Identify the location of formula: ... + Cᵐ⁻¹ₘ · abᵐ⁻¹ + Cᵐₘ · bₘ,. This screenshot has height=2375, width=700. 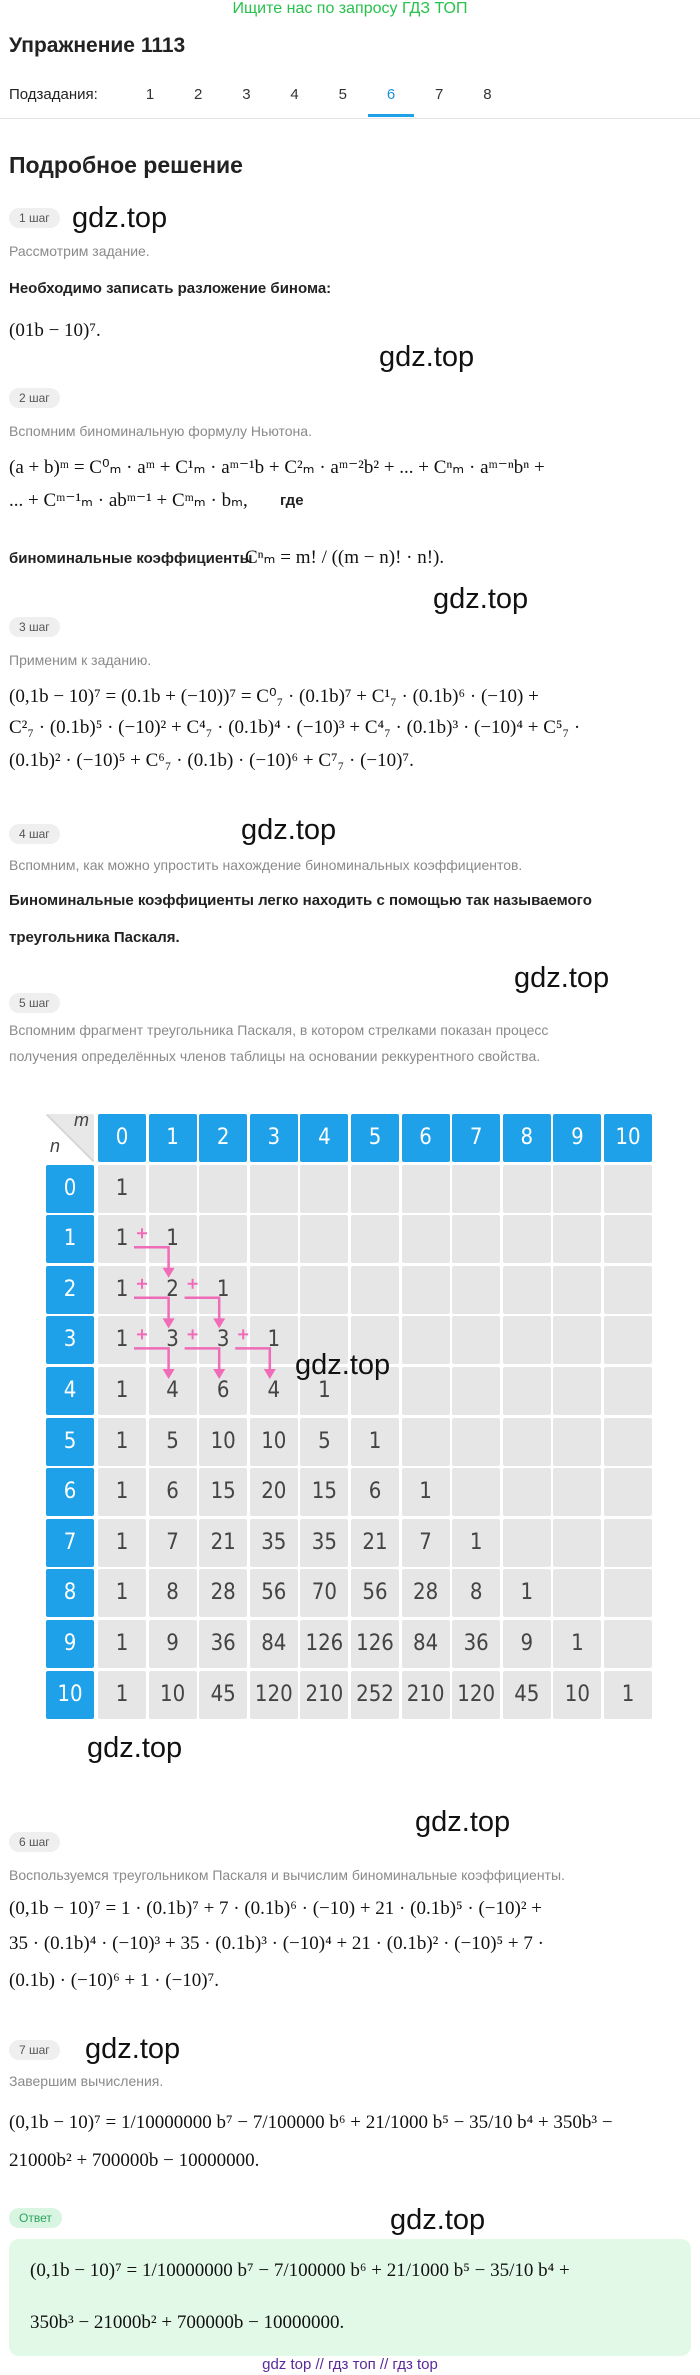
(128, 500).